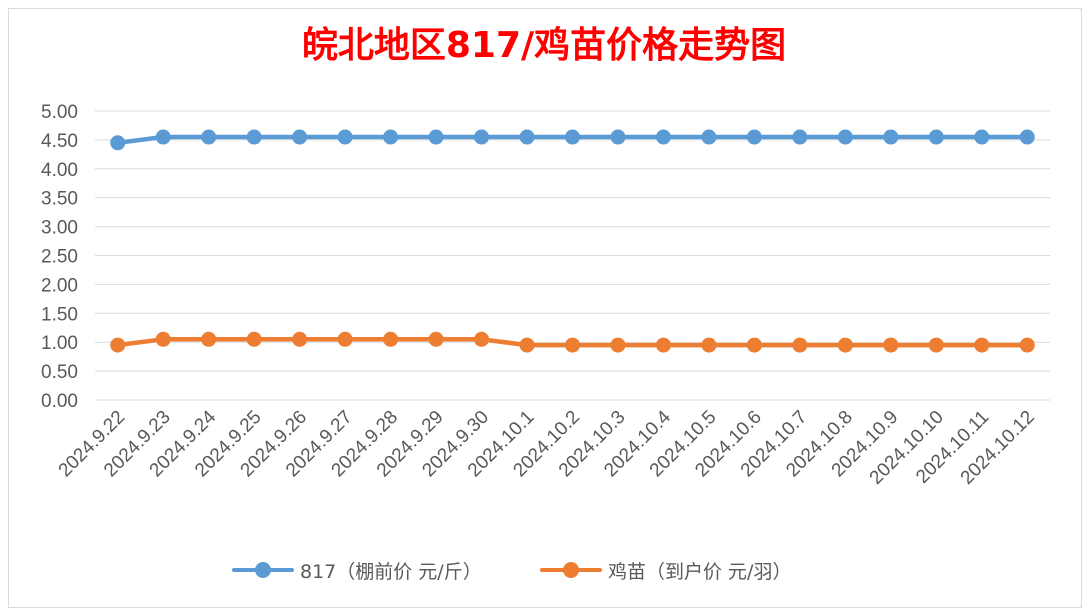 Image resolution: width=1088 pixels, height=614 pixels. What do you see at coordinates (59, 401) in the screenshot?
I see `y-tick-label: 0.00` at bounding box center [59, 401].